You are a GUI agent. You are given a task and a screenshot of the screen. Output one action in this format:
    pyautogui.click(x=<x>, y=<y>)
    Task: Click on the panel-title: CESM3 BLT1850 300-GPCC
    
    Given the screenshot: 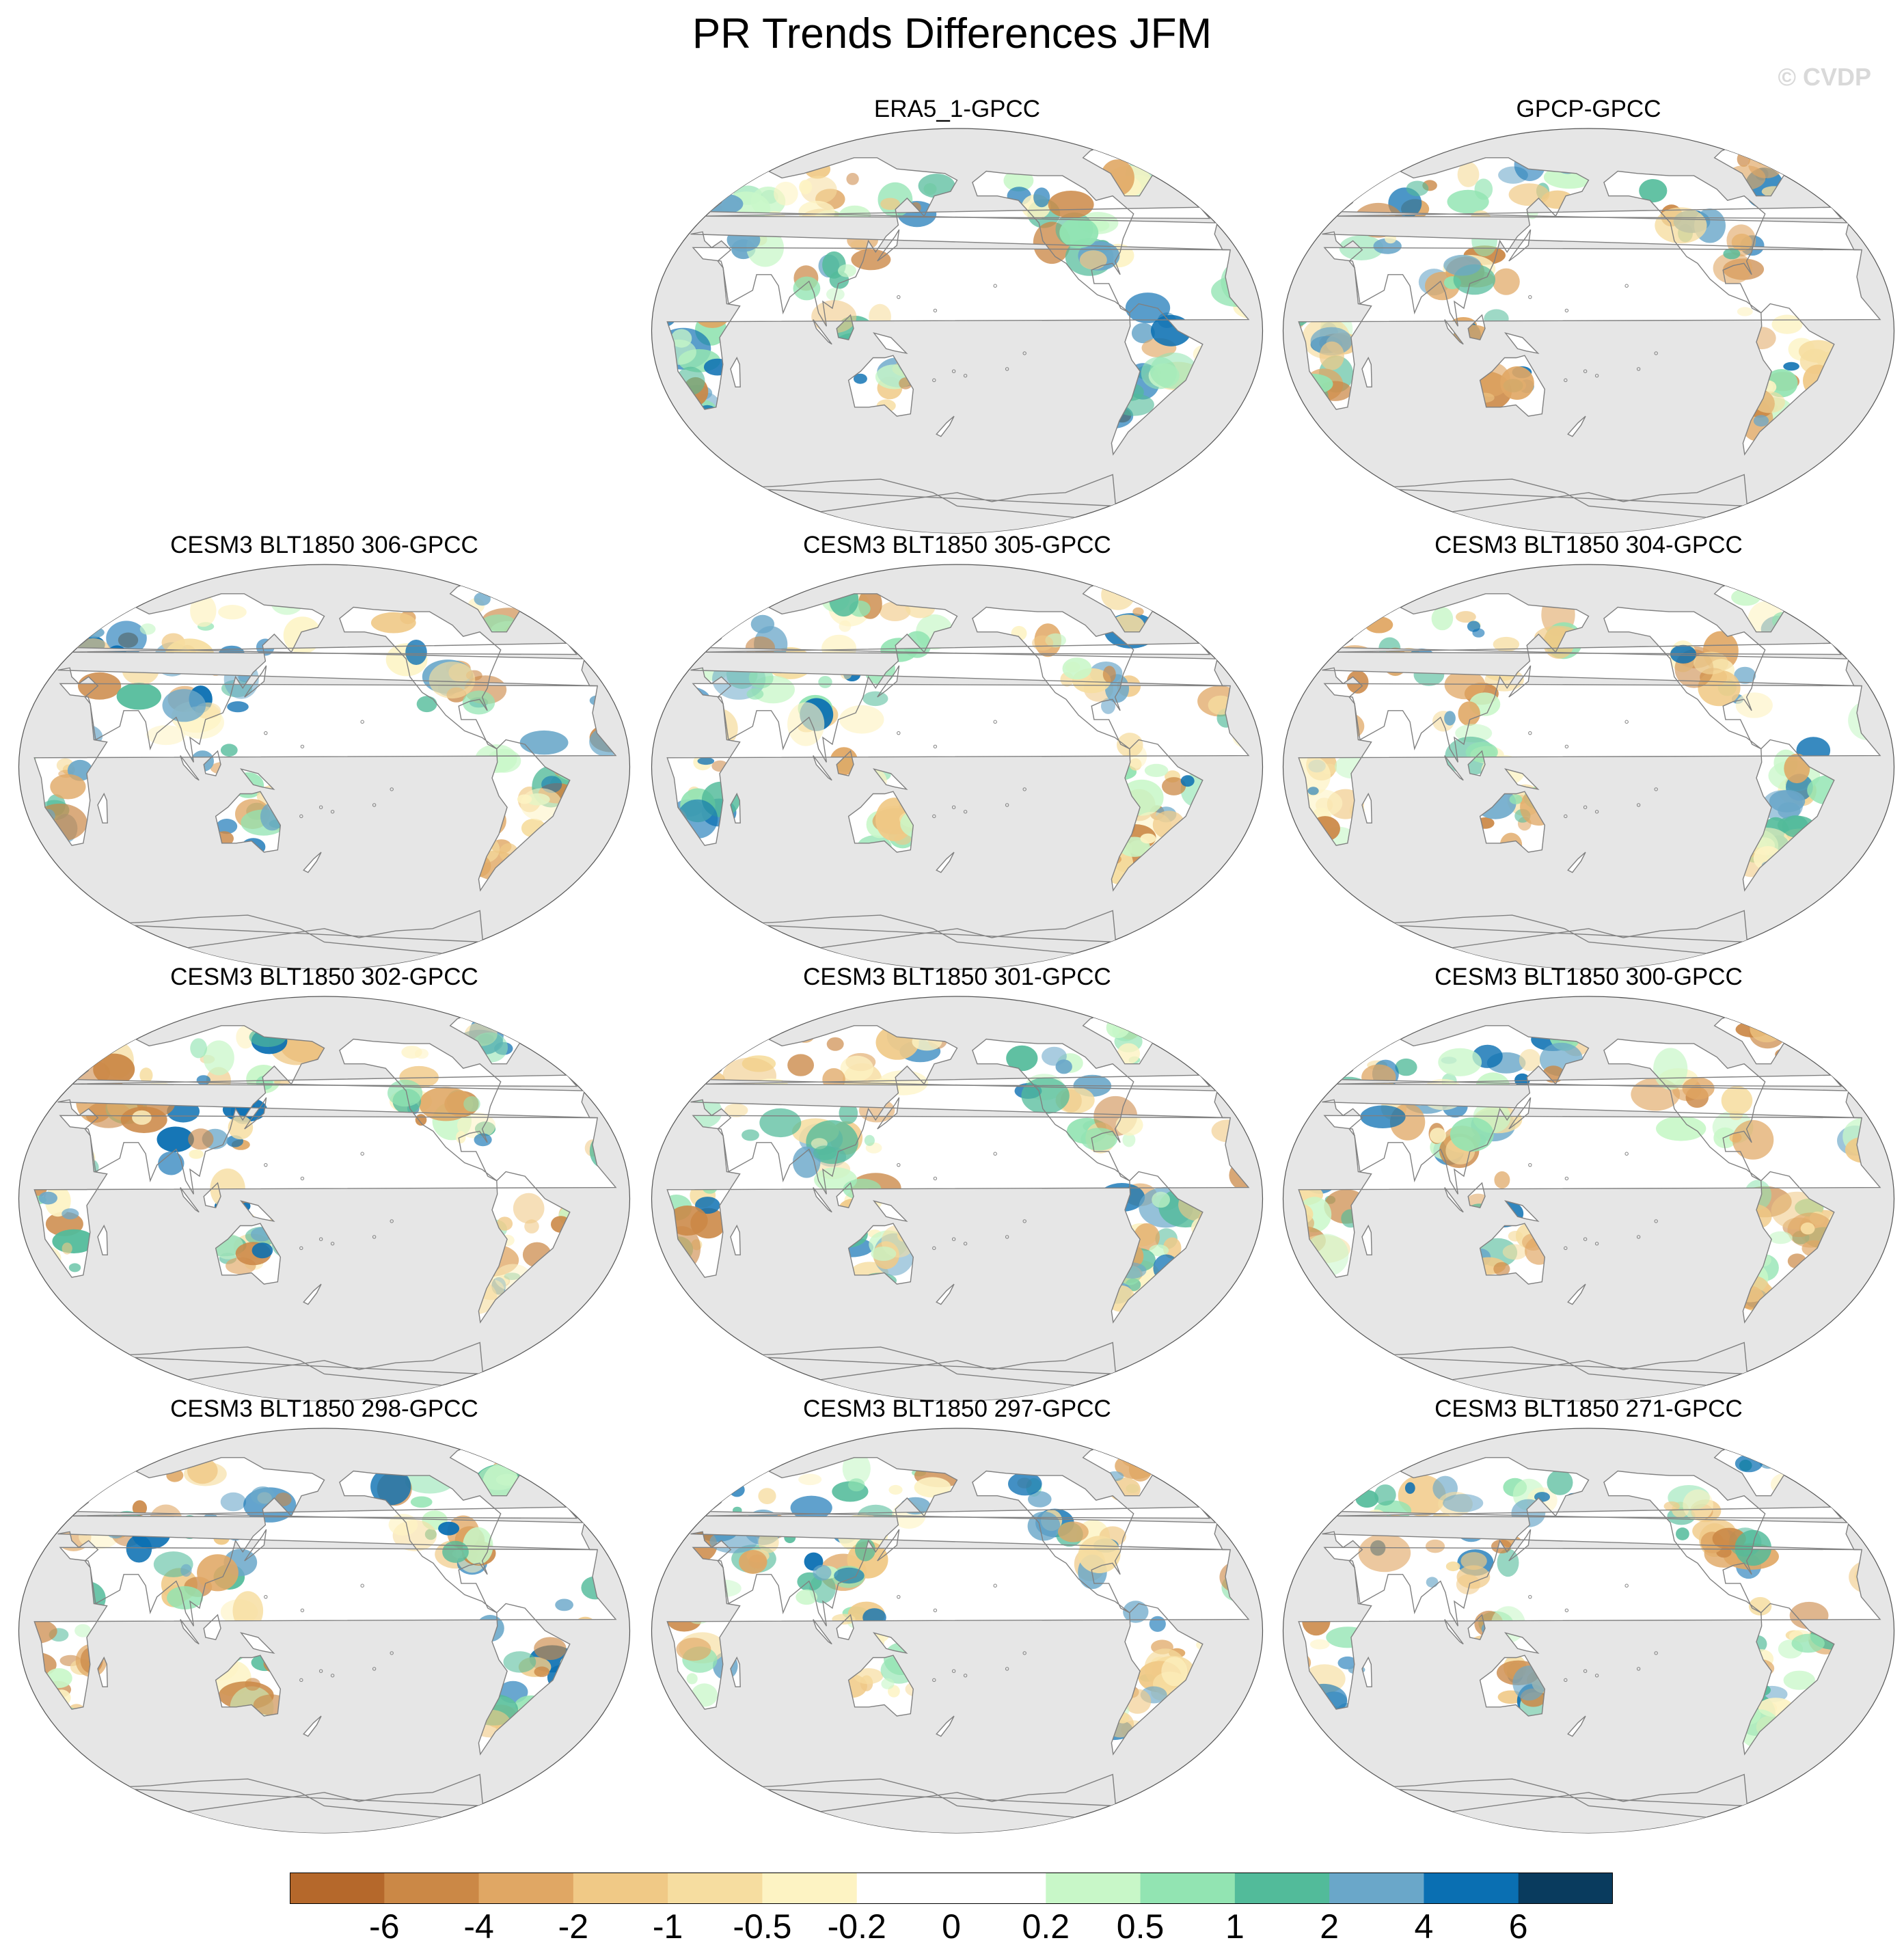 What is the action you would take?
    pyautogui.click(x=1588, y=977)
    